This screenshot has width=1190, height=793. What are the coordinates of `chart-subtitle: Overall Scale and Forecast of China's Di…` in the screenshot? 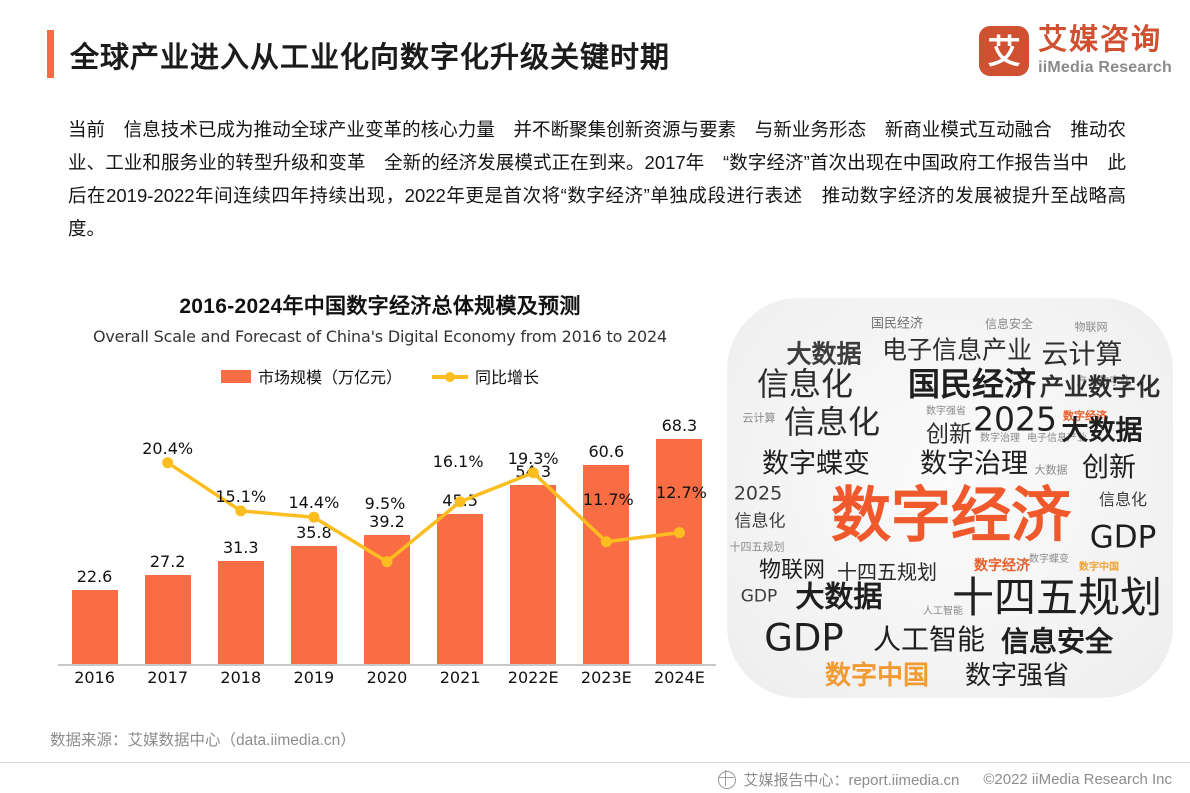 It's located at (380, 336).